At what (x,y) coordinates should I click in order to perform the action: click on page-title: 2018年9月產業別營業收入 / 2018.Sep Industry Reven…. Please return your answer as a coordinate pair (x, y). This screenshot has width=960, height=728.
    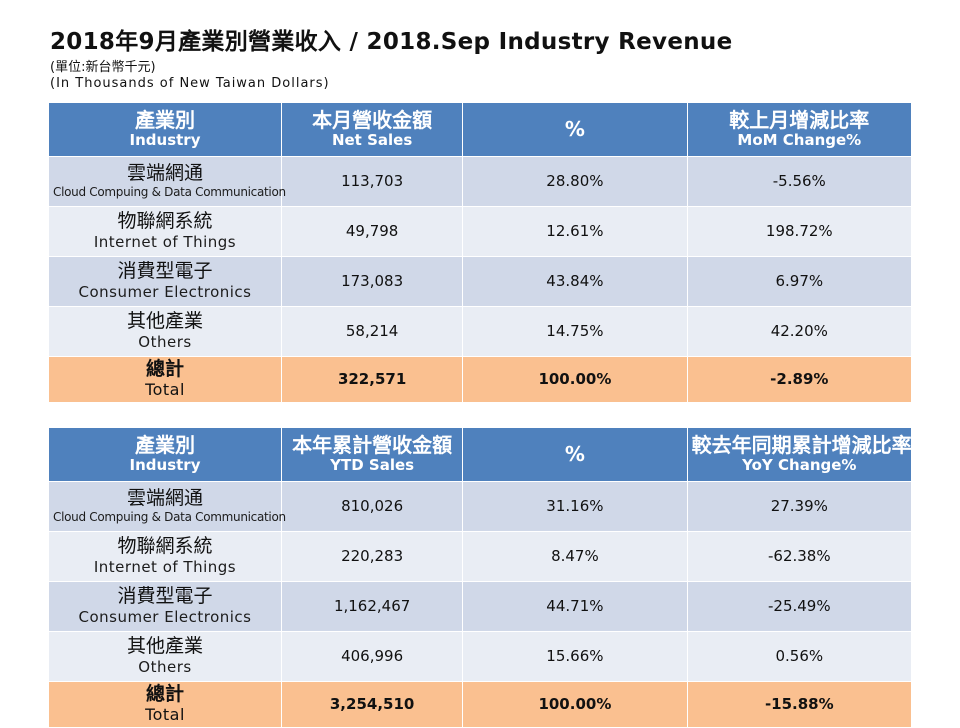
    Looking at the image, I should click on (391, 42).